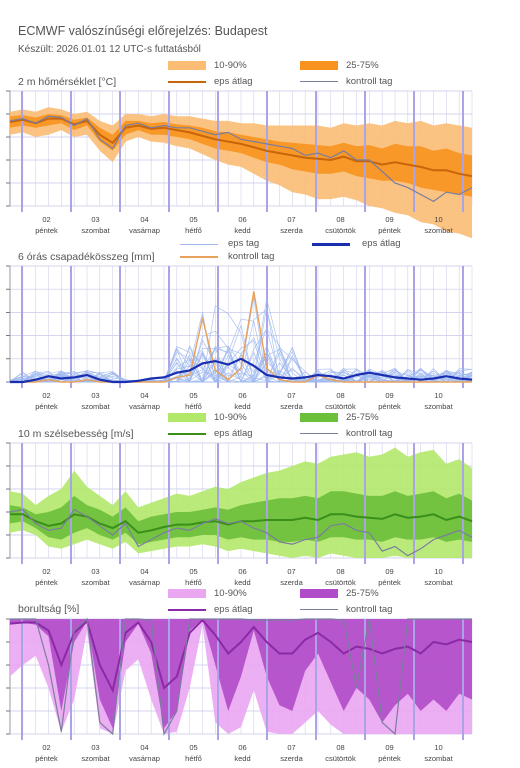  Describe the element at coordinates (369, 81) in the screenshot. I see `temp-legend-control-label: kontroll tag` at that location.